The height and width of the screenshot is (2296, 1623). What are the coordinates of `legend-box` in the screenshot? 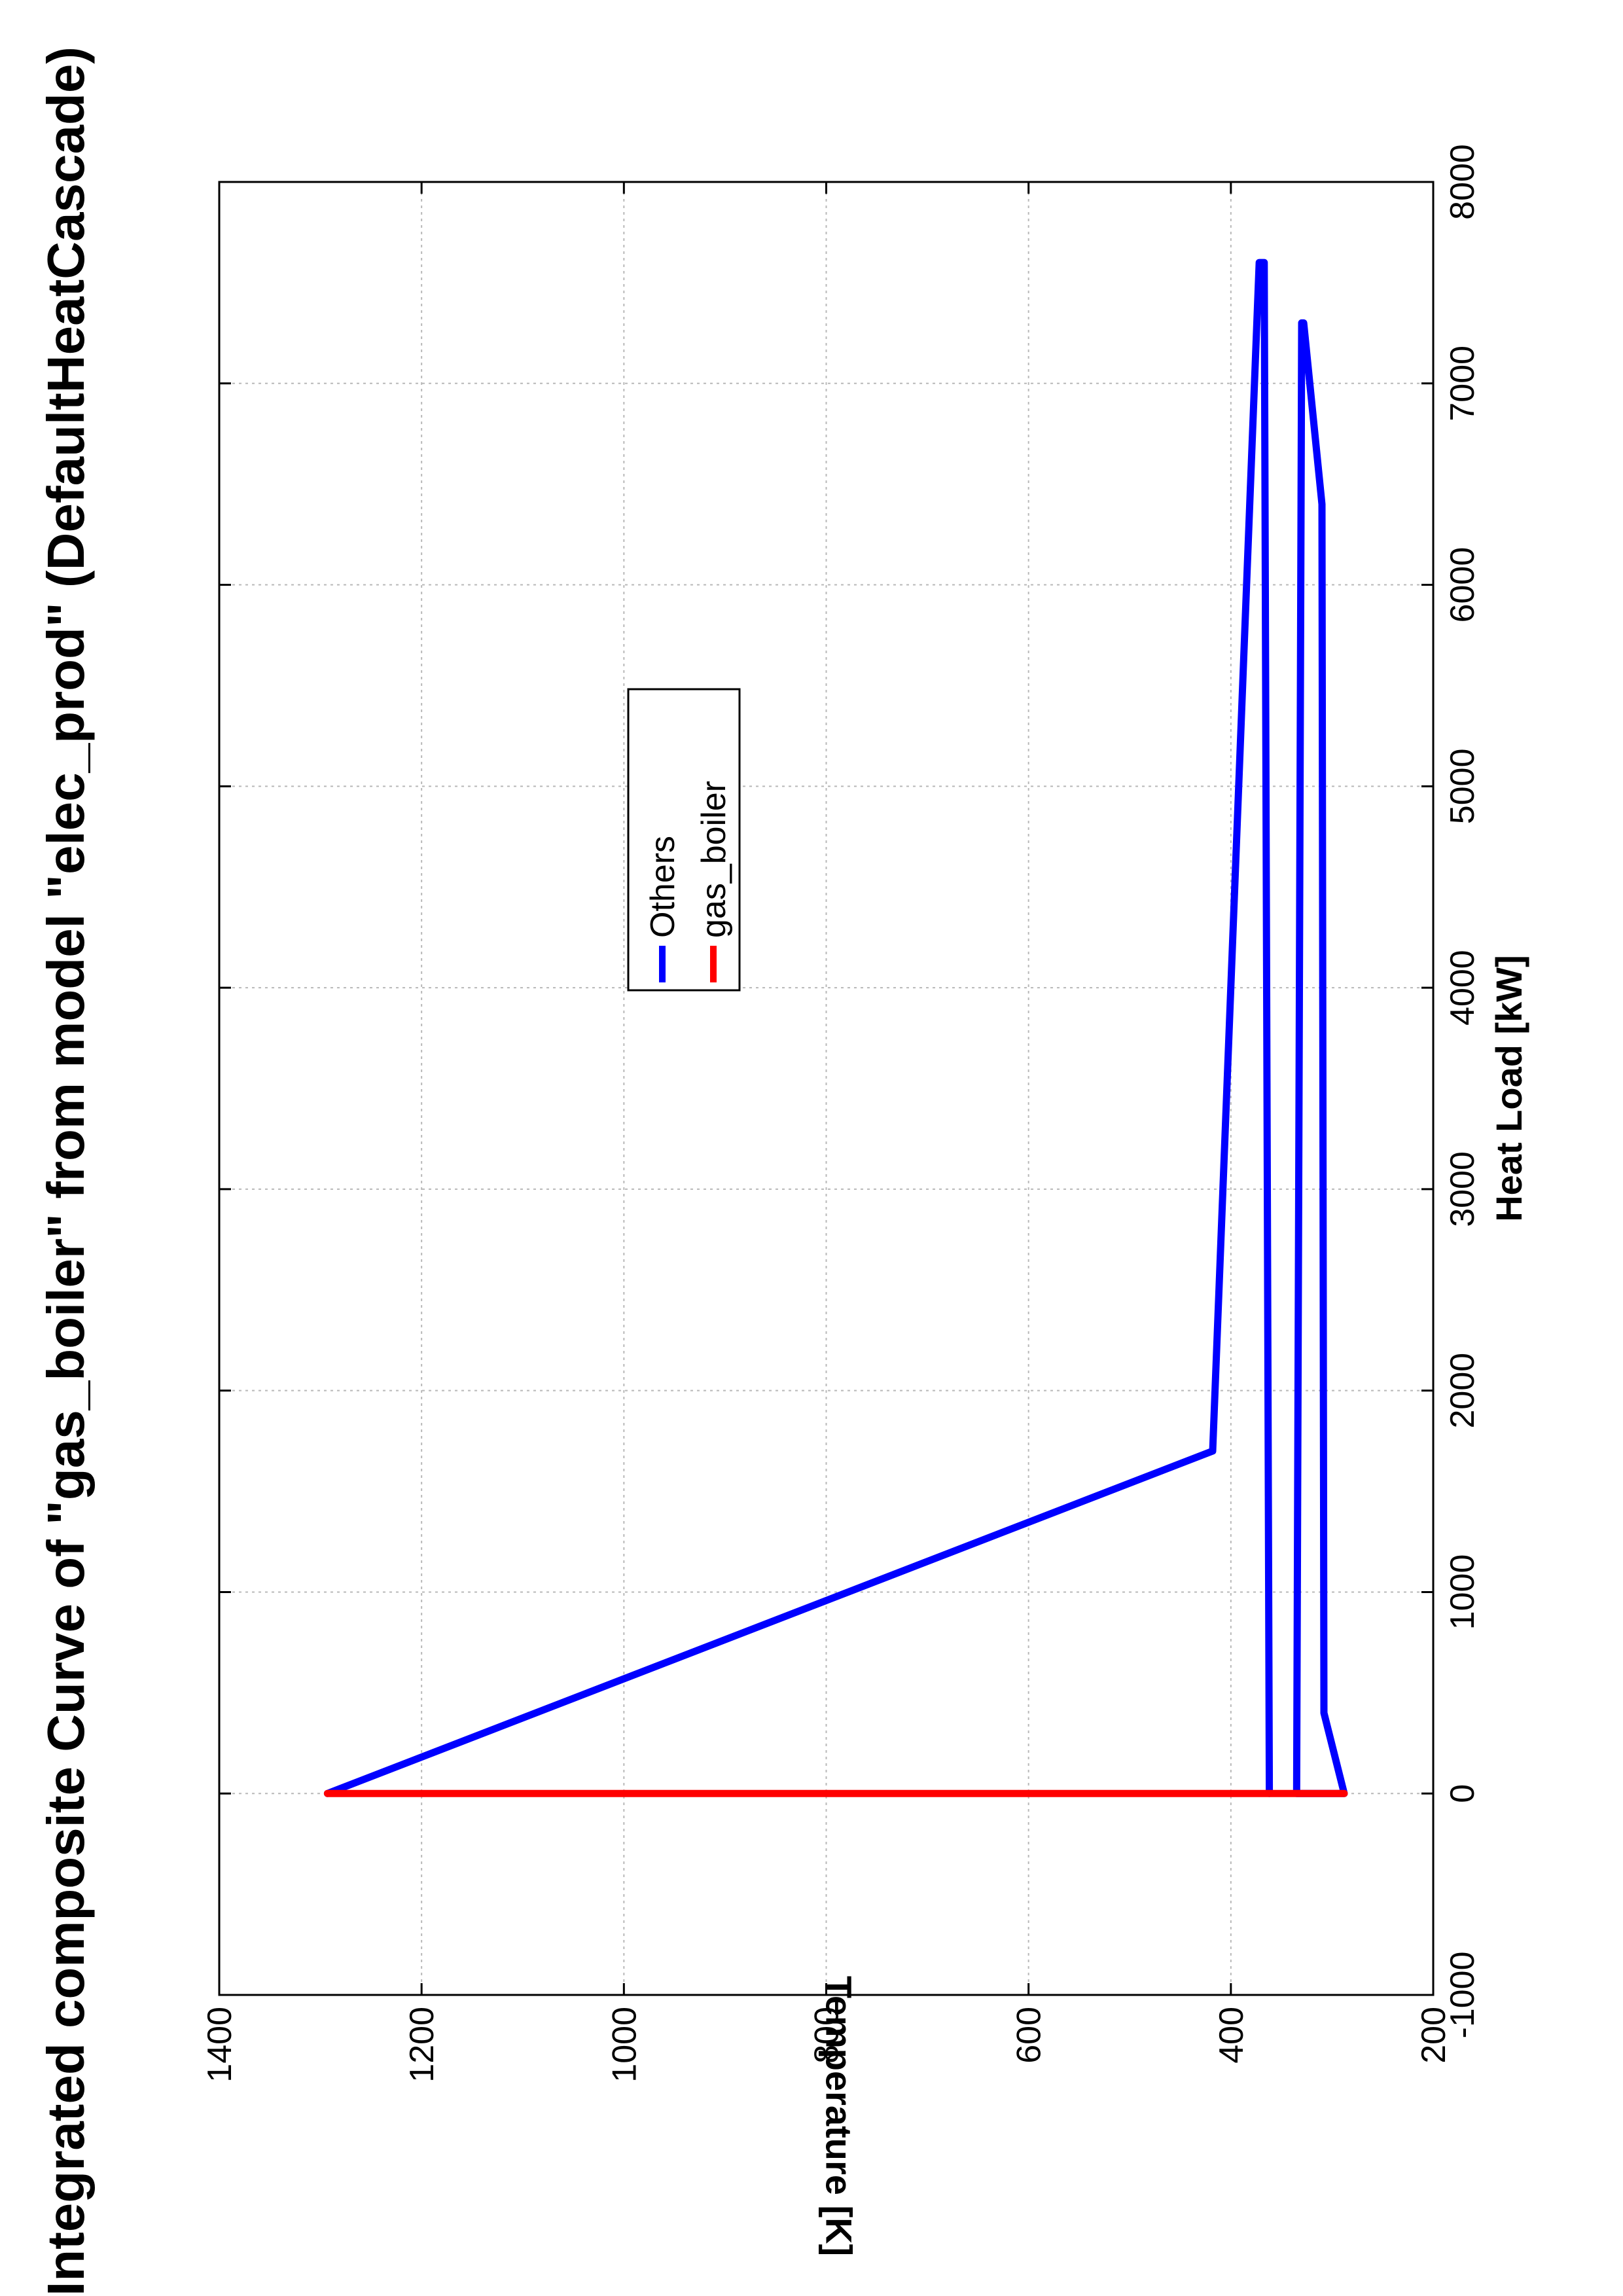 It's located at (684, 840).